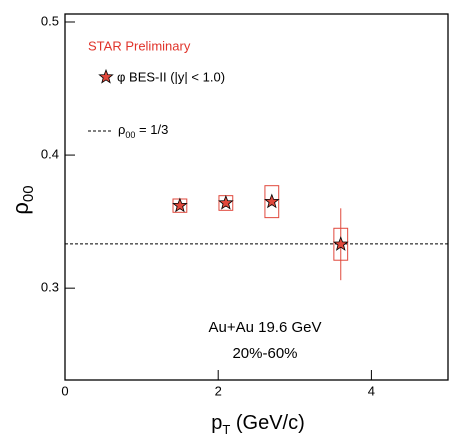 The height and width of the screenshot is (445, 449). I want to click on system-label: Au+Au 19.6 GeV, so click(265, 327).